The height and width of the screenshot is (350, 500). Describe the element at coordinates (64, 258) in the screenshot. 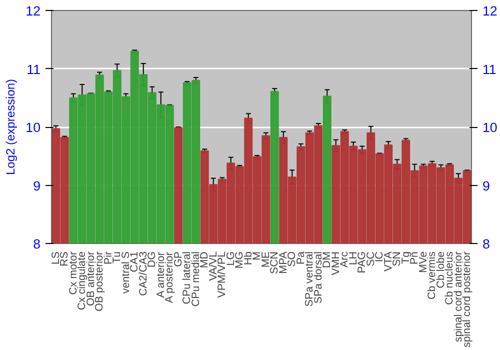

I see `x-tick-label: RS` at that location.